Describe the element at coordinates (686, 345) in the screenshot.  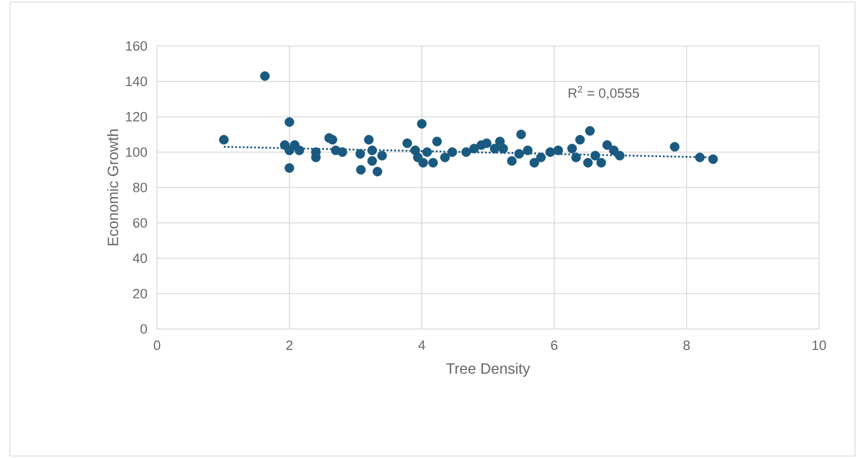
I see `x-tick-label: 8` at that location.